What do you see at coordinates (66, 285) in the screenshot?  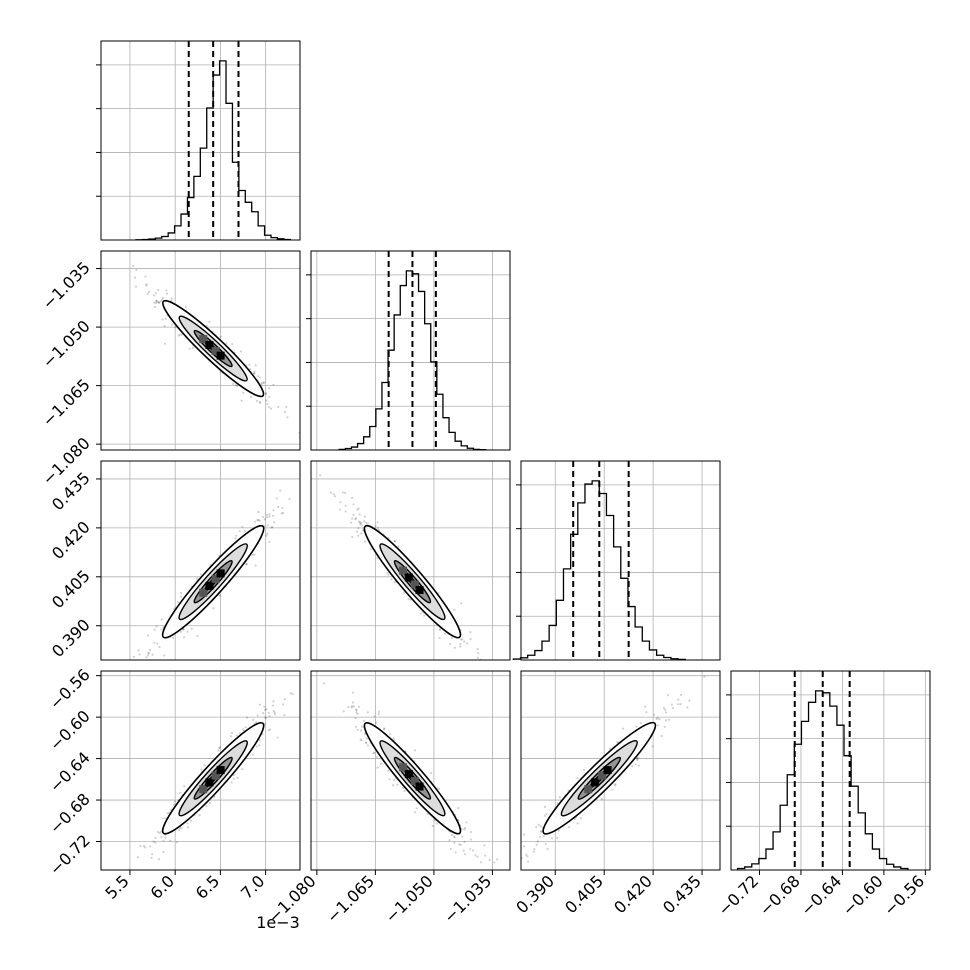 I see `y-tick-label: −1.035` at bounding box center [66, 285].